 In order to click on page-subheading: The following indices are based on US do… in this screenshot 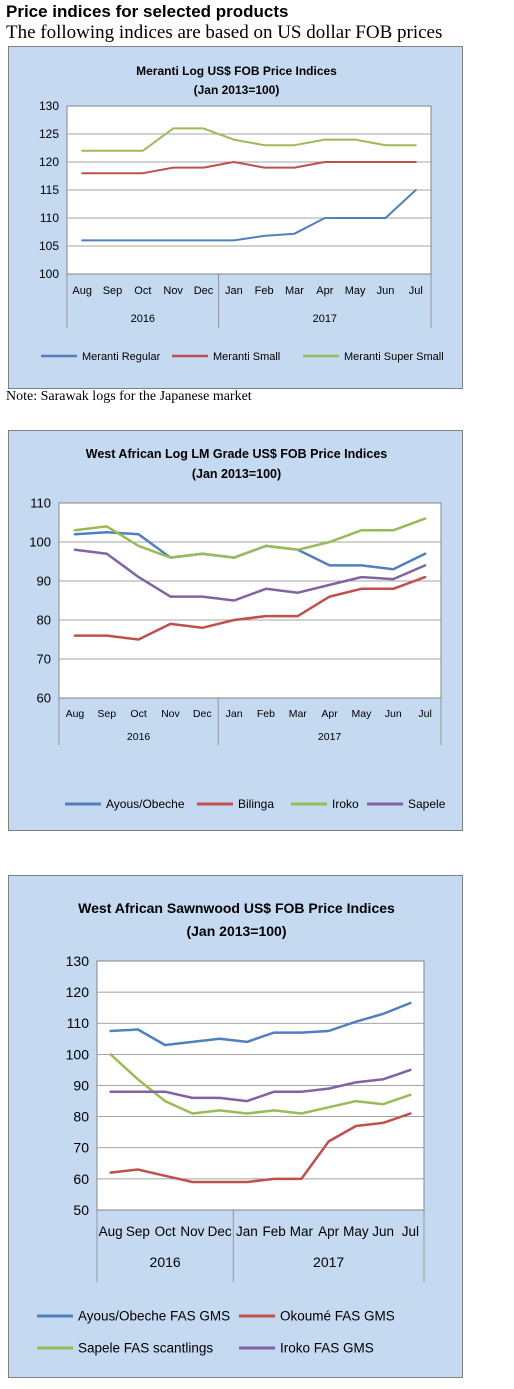, I will do `click(224, 32)`.